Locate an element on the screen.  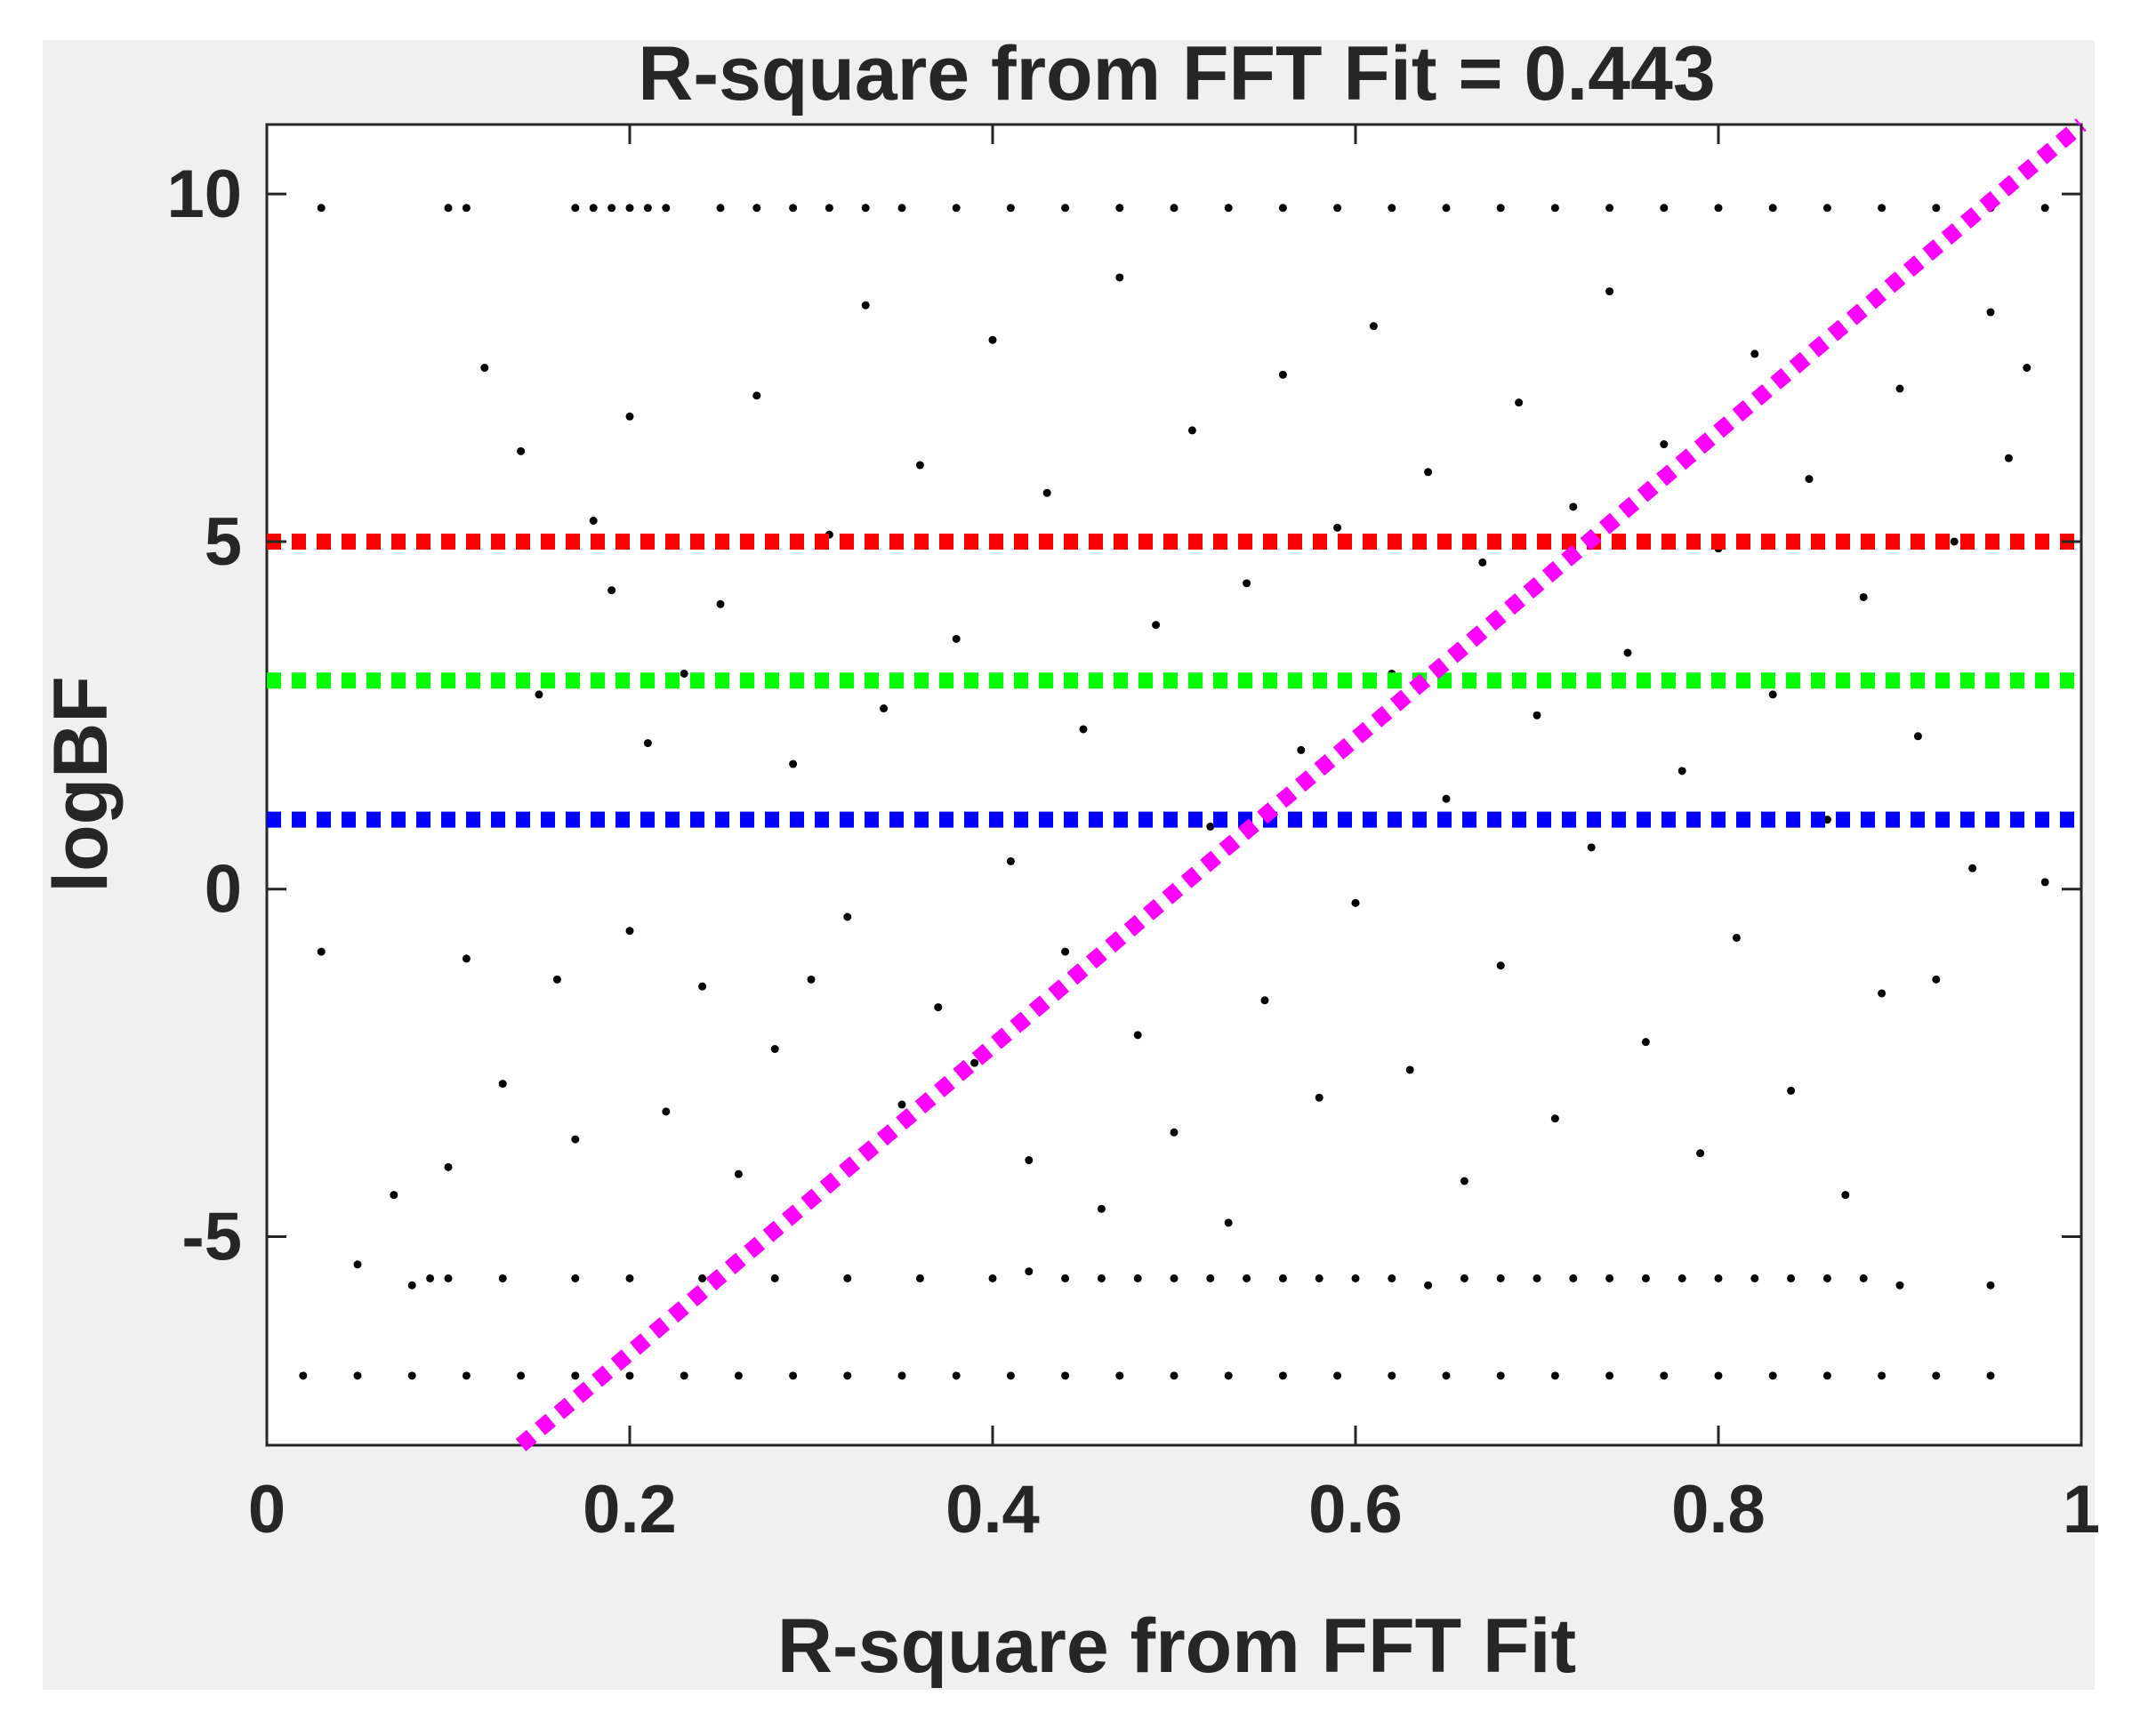
y-tick-label-2: 5 is located at coordinates (223, 542).